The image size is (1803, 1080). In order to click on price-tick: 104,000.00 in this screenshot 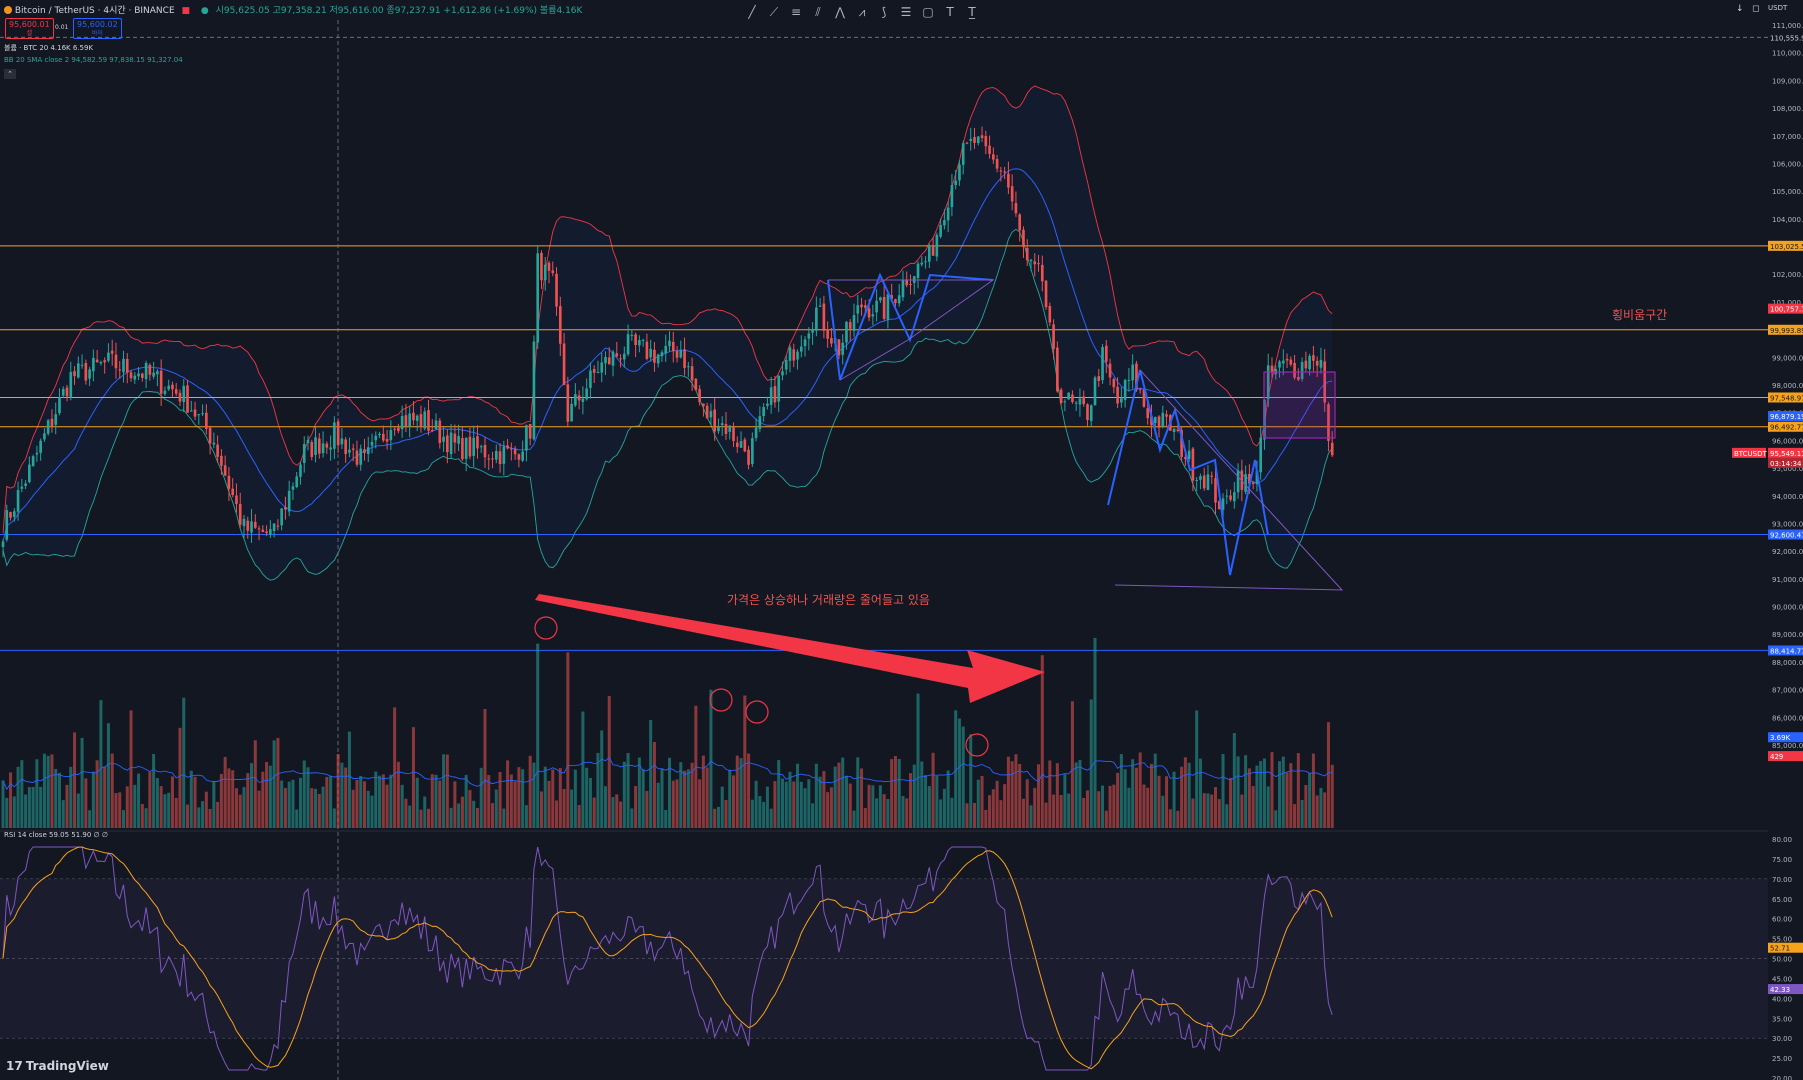, I will do `click(1787, 220)`.